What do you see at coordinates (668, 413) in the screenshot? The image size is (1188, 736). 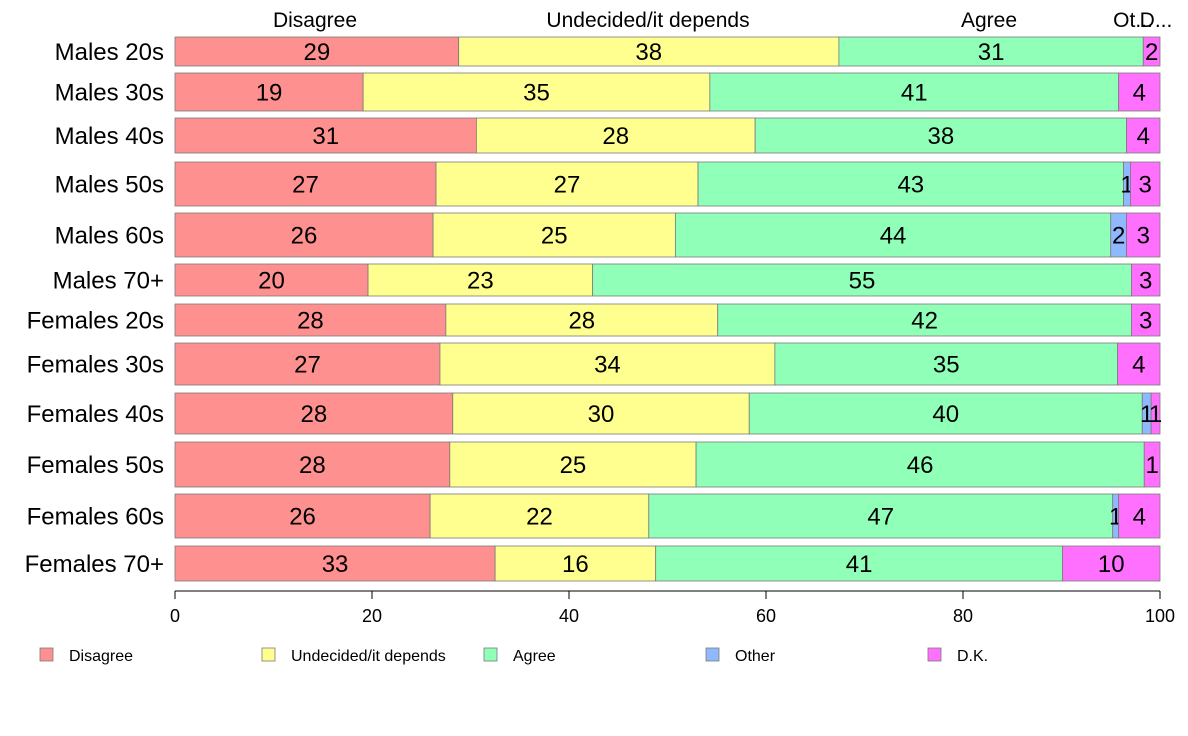 I see `bar-row-females-40s: 28 30 40 11` at bounding box center [668, 413].